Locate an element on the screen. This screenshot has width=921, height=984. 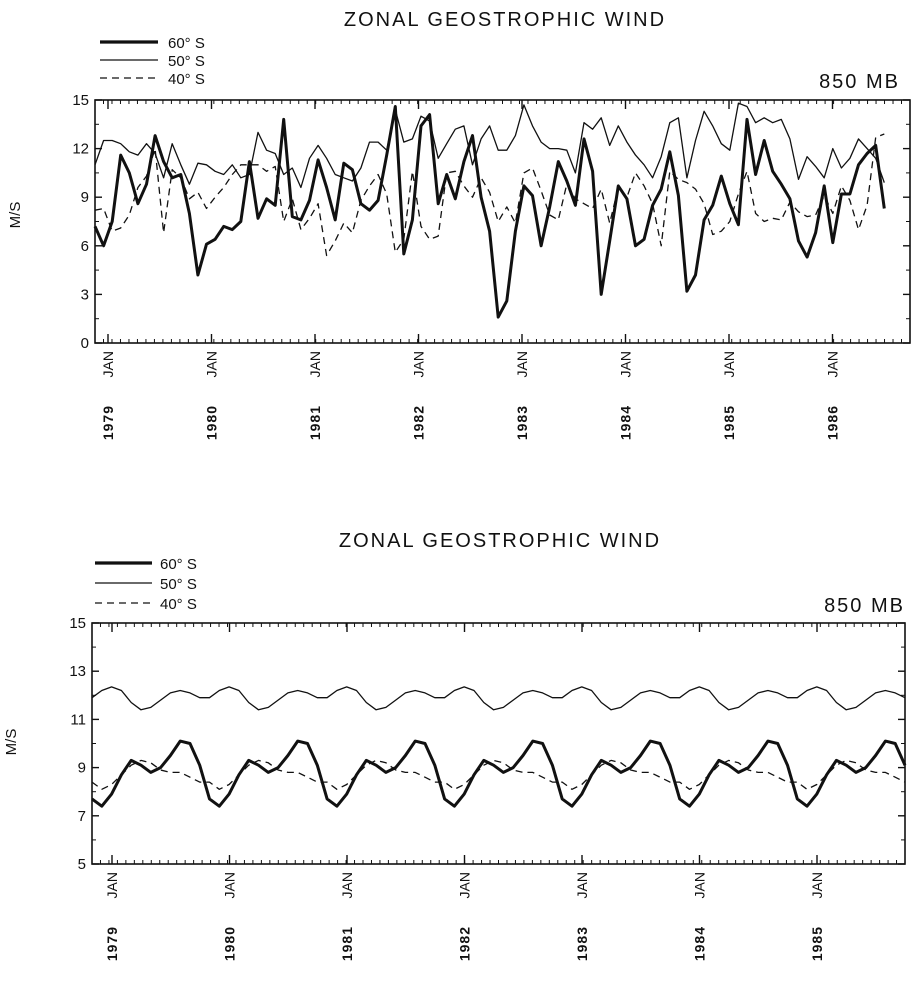
chart-2-x-tick-year-label: 1983 is located at coordinates (582, 943).